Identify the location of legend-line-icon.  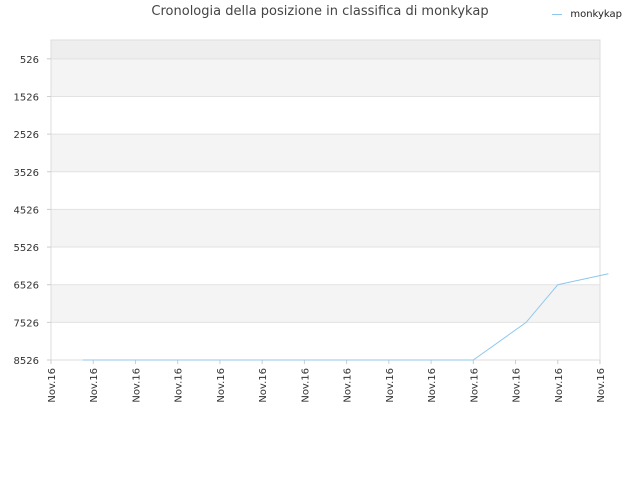
(557, 14).